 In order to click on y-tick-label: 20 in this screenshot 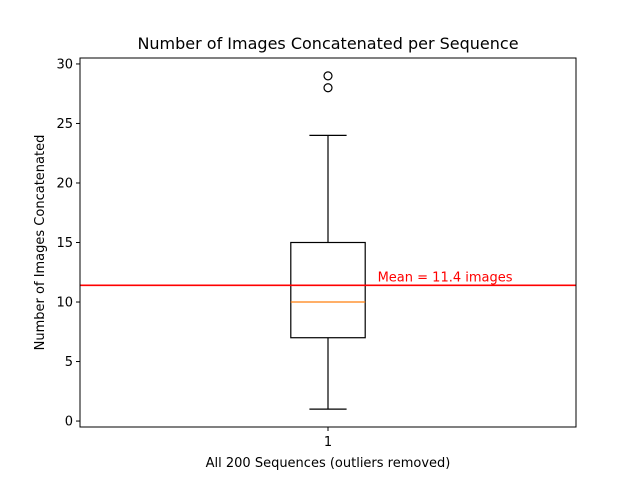, I will do `click(64, 183)`.